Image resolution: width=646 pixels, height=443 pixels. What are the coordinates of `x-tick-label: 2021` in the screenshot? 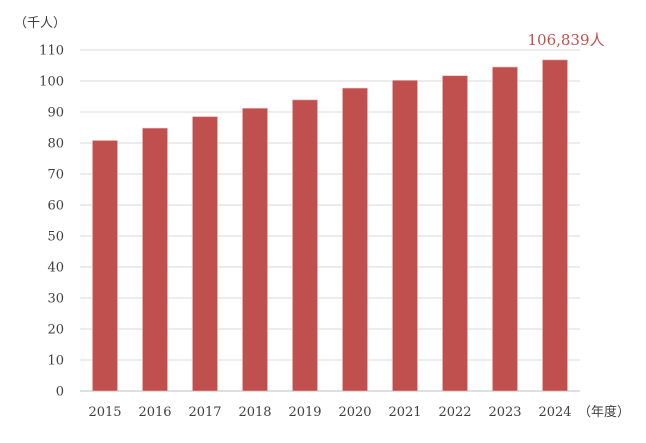 It's located at (404, 412).